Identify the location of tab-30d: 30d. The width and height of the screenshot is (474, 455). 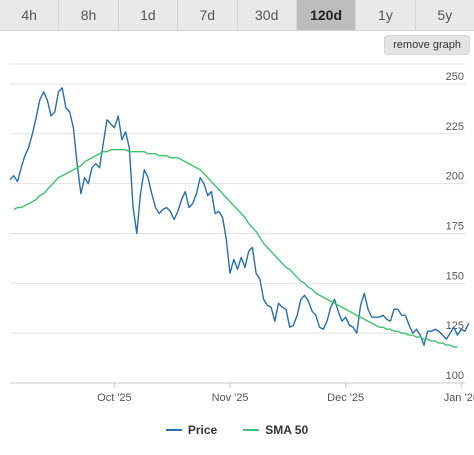
(267, 15).